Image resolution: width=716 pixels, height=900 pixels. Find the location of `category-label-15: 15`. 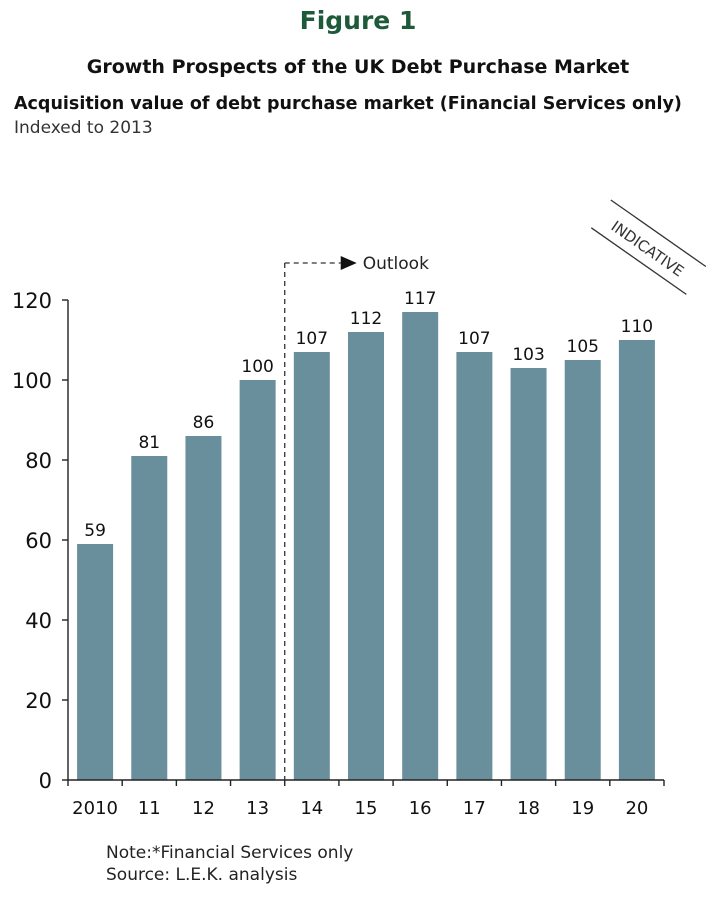

category-label-15: 15 is located at coordinates (366, 808).